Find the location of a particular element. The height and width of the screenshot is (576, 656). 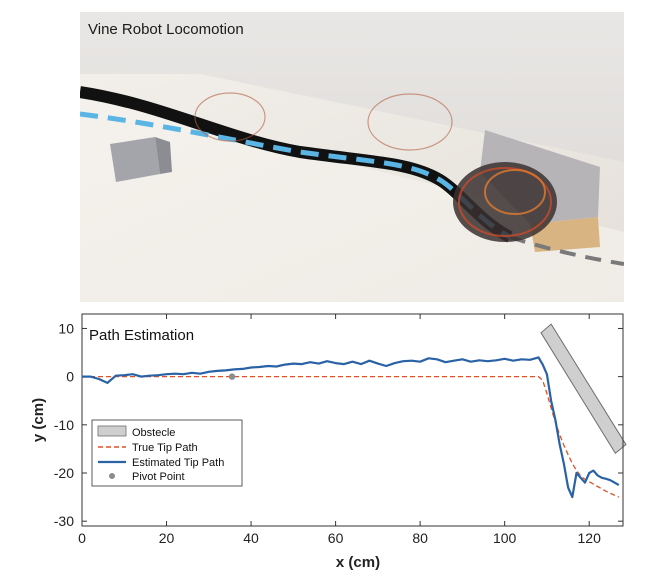

x-tick-label: 40 is located at coordinates (251, 538).